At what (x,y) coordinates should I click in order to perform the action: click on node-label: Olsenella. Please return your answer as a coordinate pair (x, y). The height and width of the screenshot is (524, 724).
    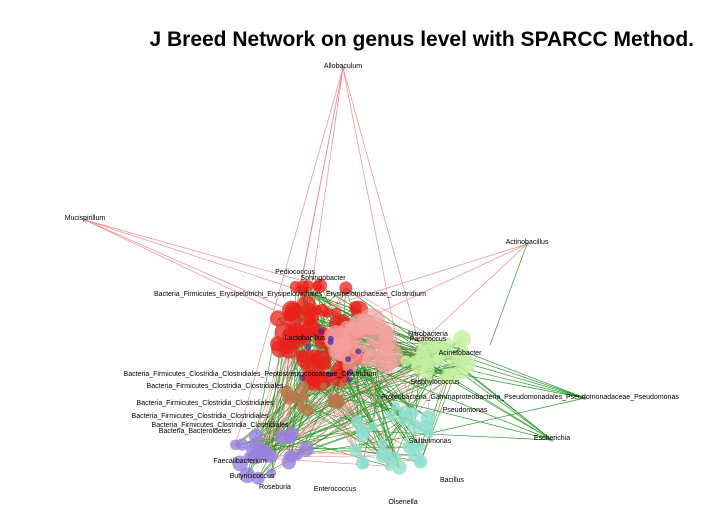
    Looking at the image, I should click on (402, 502).